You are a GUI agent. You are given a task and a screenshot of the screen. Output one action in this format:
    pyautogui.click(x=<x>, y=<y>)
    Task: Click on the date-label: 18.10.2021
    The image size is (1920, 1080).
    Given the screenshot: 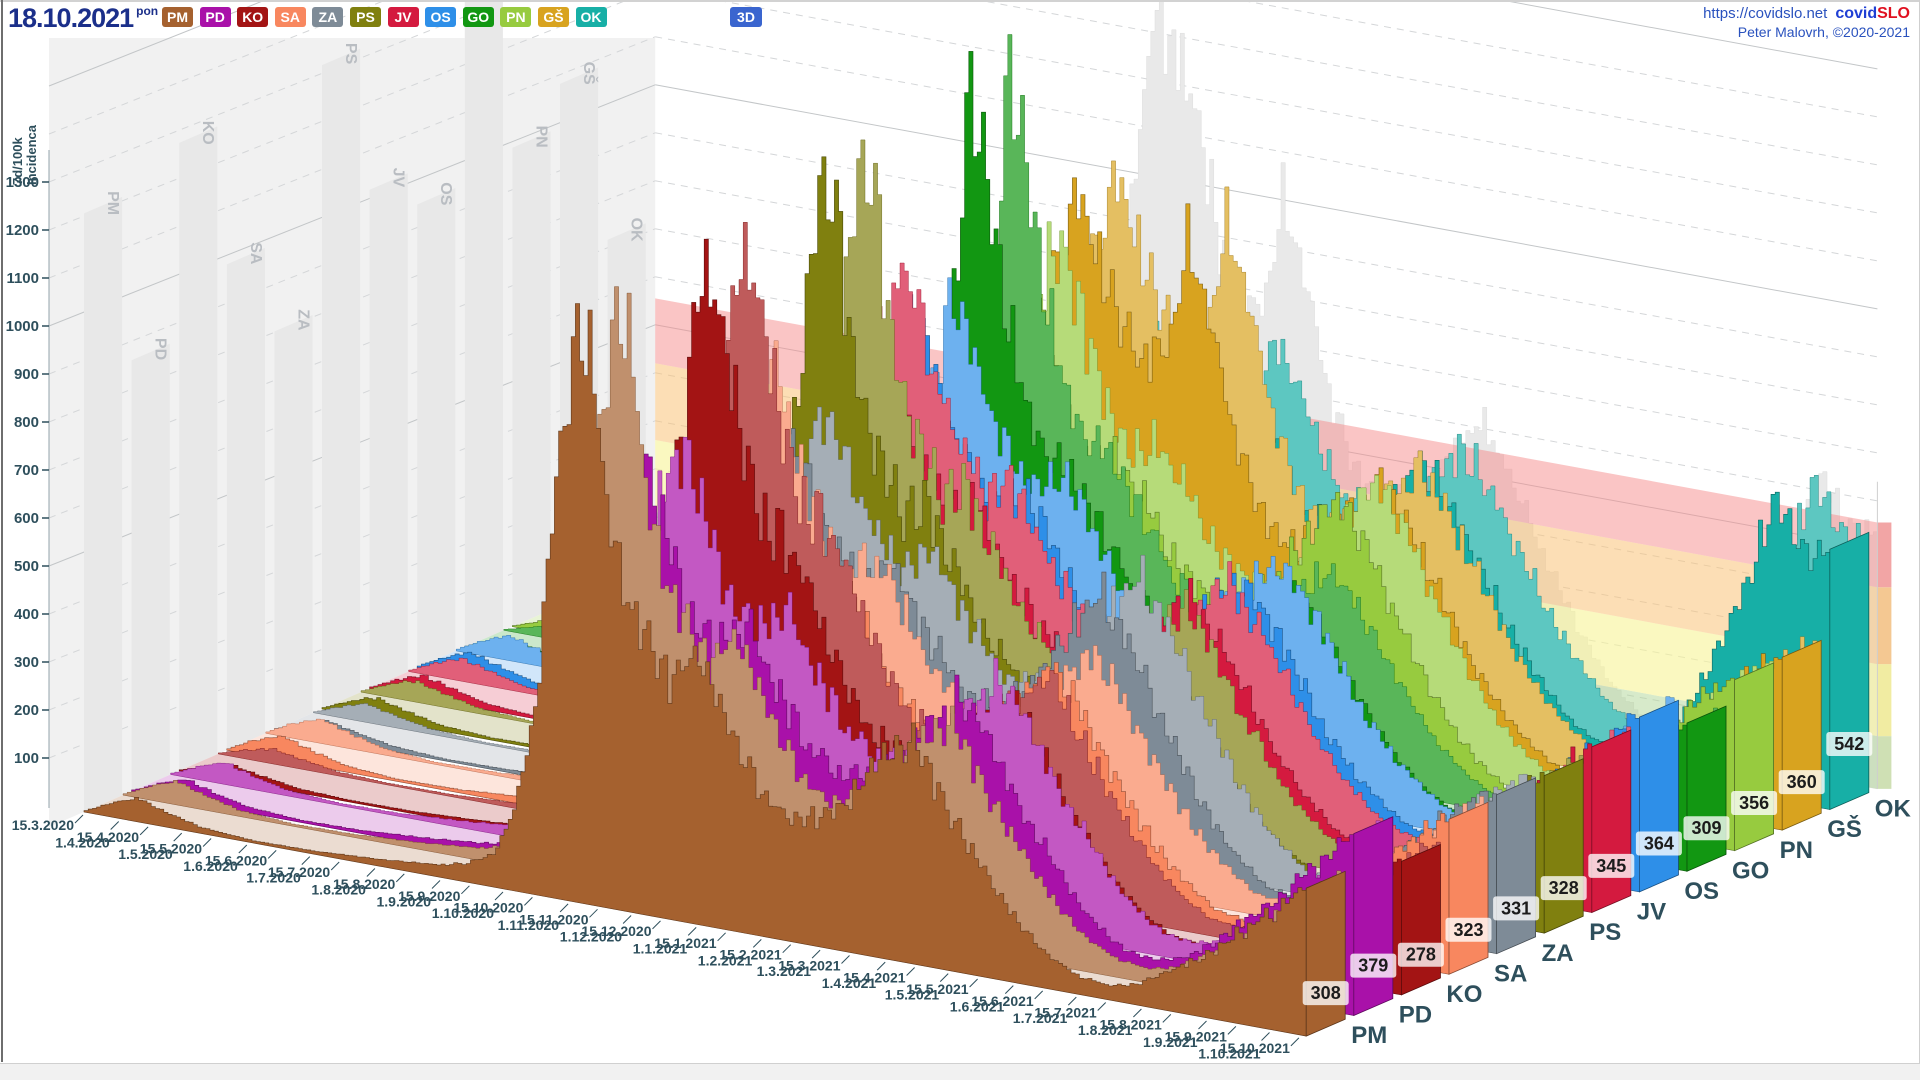 What is the action you would take?
    pyautogui.click(x=71, y=18)
    